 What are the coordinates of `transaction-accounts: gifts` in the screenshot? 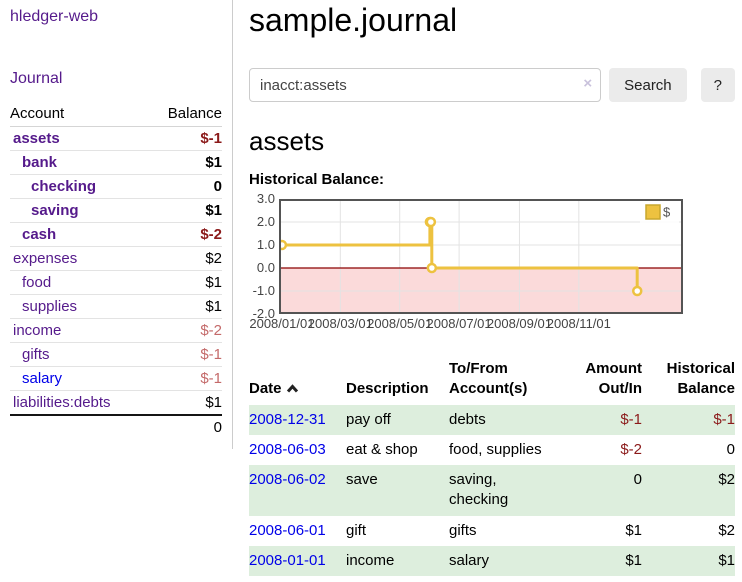 It's located at (463, 530).